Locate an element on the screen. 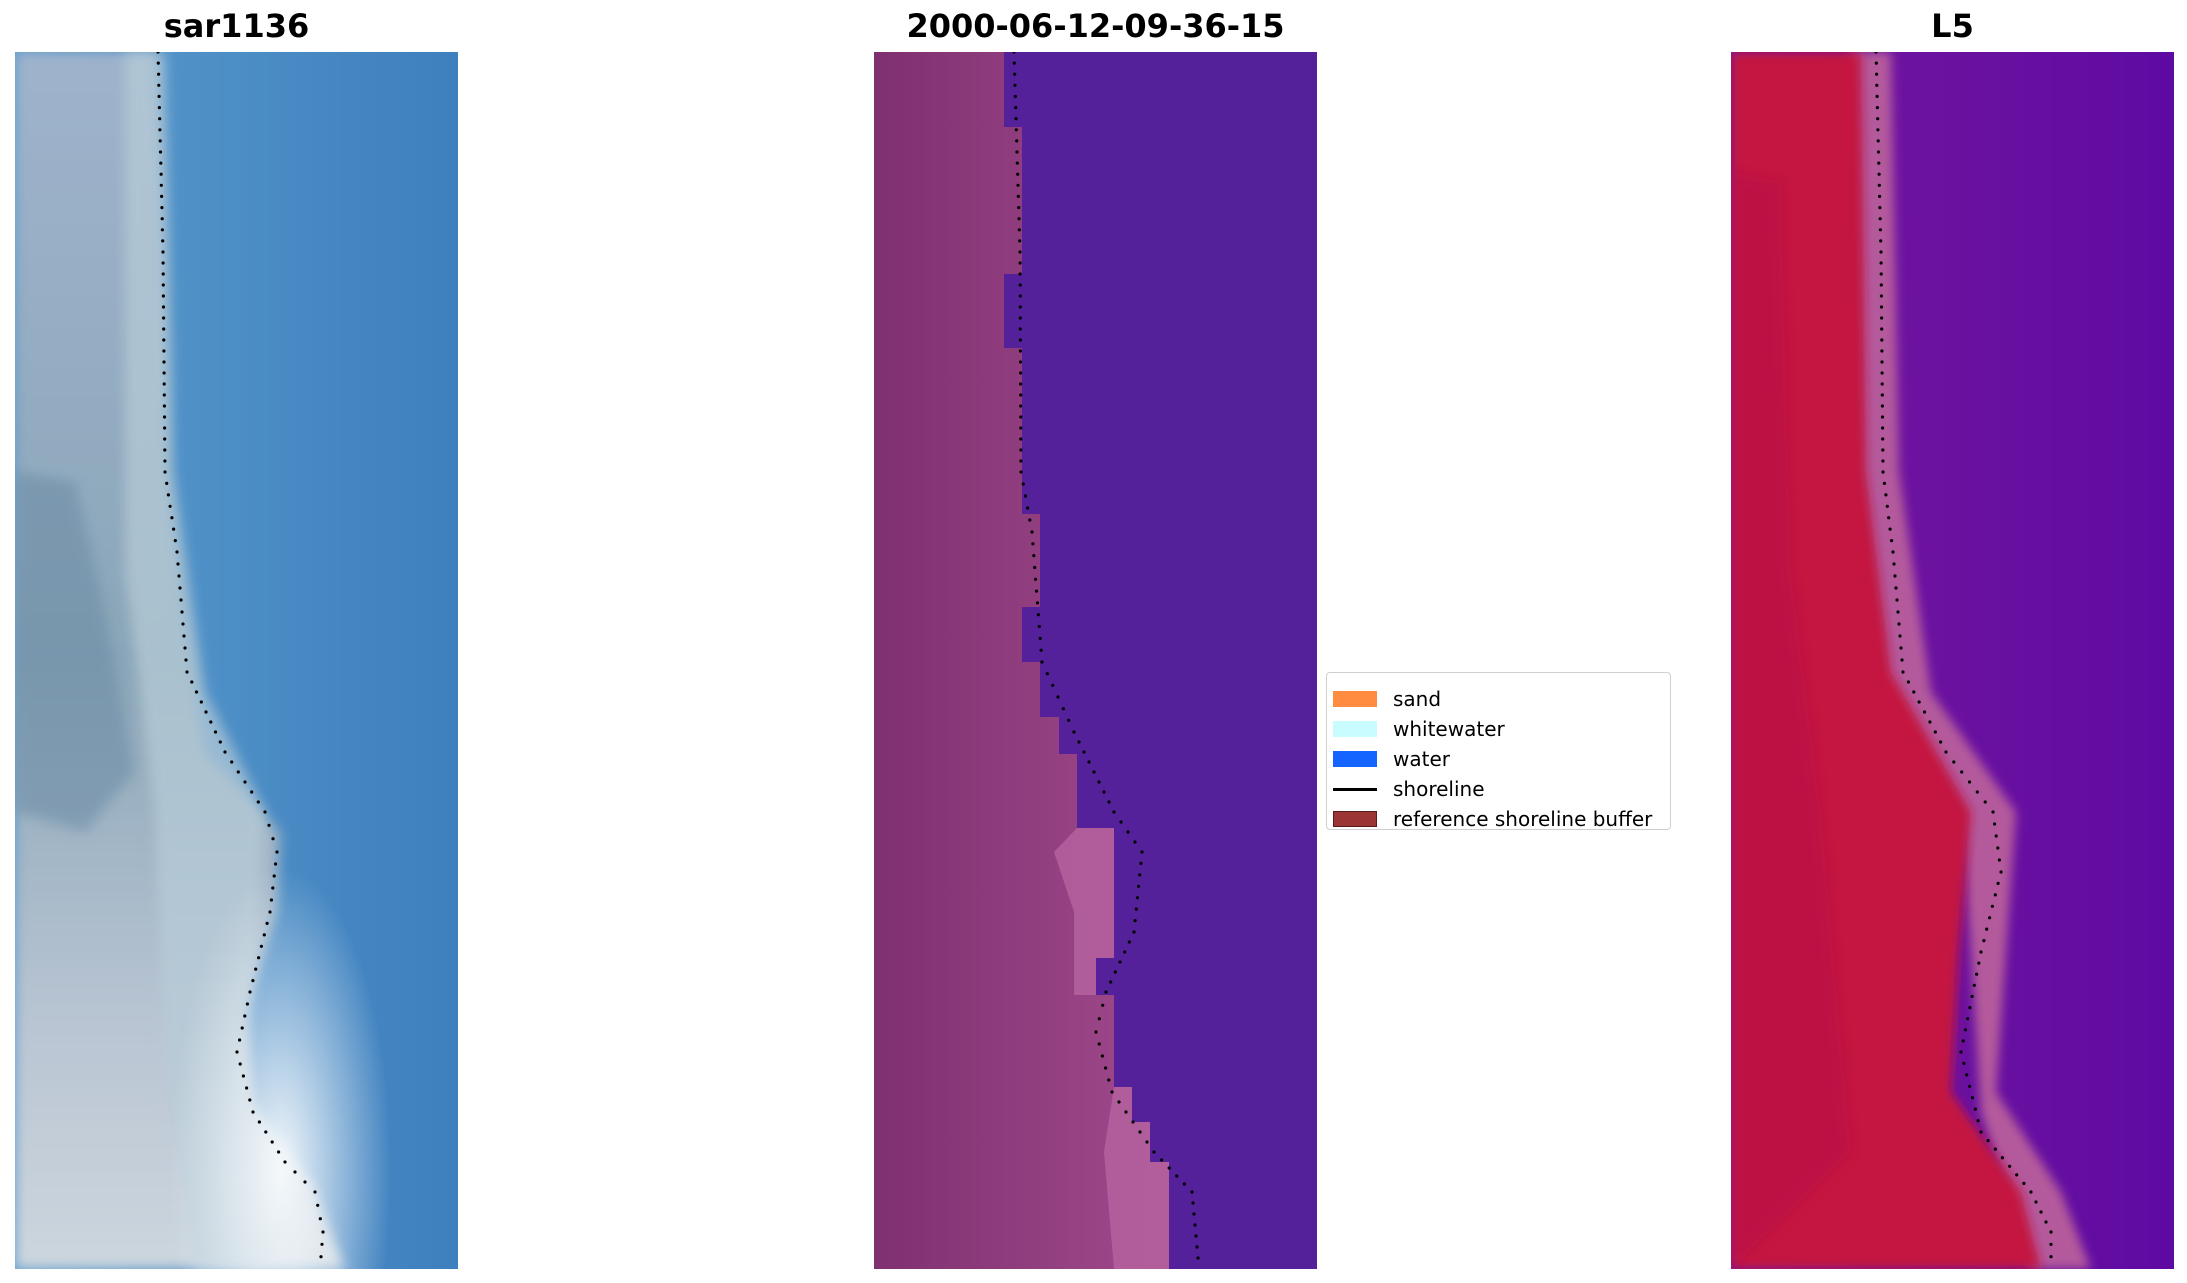  panel-title-index: L5 is located at coordinates (1952, 26).